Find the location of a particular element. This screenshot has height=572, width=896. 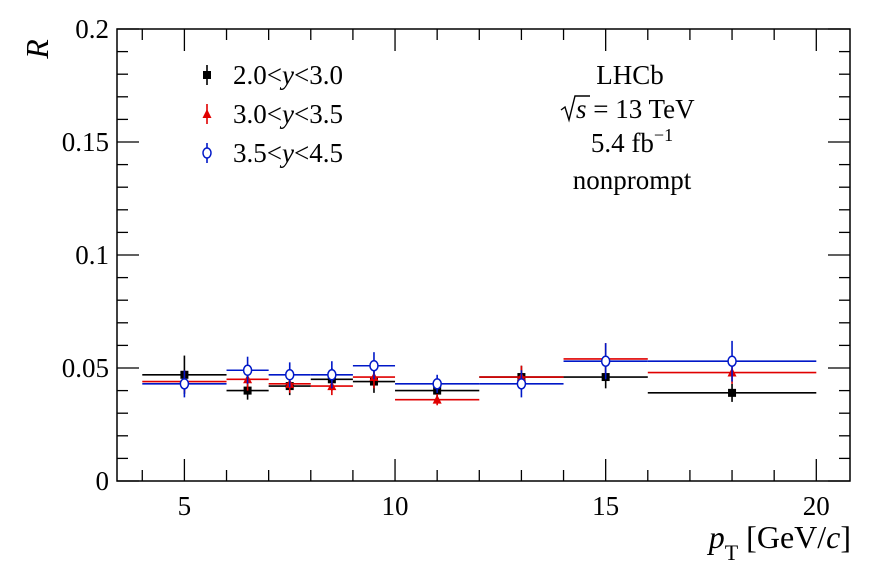

x-axis-label-unit-c: c is located at coordinates (833, 537).